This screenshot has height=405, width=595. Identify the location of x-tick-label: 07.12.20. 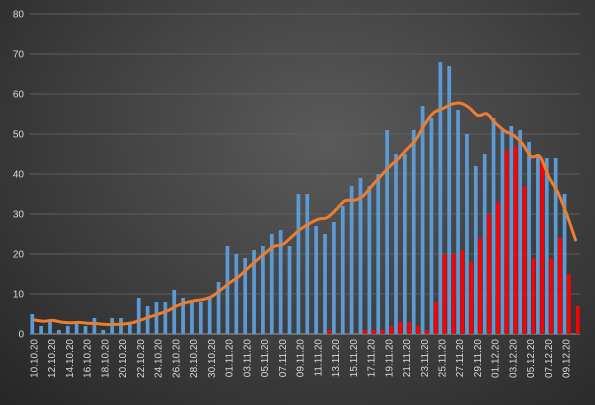
(549, 358).